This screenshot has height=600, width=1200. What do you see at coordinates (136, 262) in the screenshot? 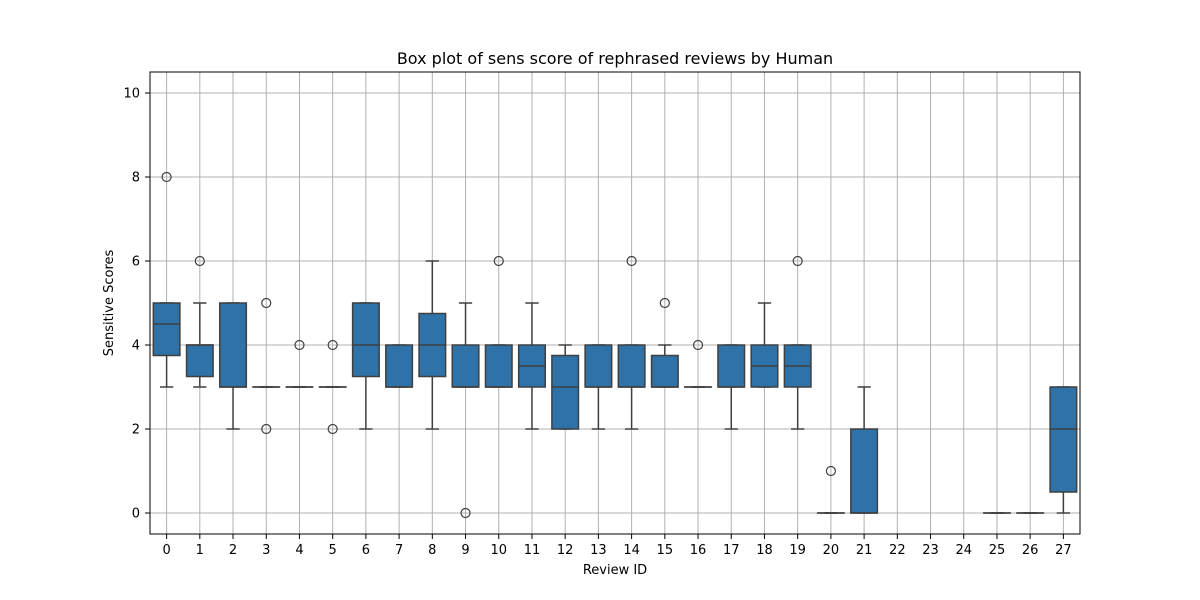
I see `y-tick-label: 6` at bounding box center [136, 262].